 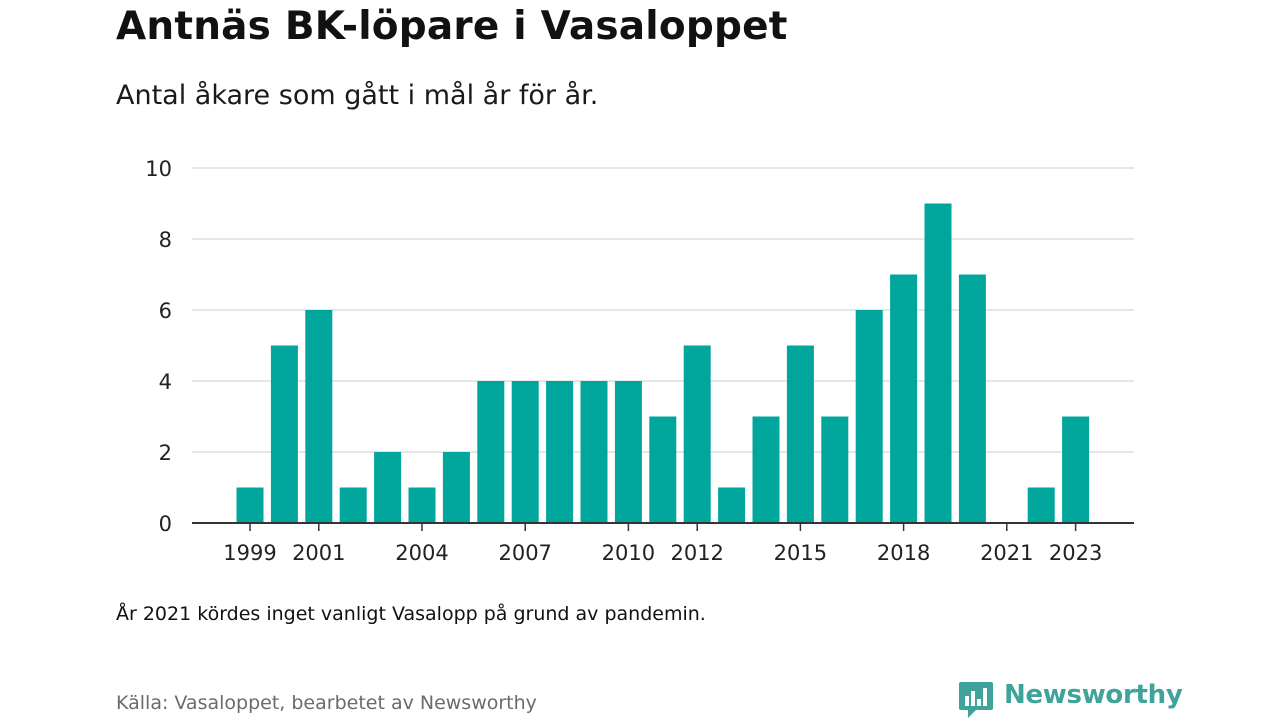 What do you see at coordinates (452, 26) in the screenshot?
I see `chart-title: Antnäs BK-löpare i Vasaloppet` at bounding box center [452, 26].